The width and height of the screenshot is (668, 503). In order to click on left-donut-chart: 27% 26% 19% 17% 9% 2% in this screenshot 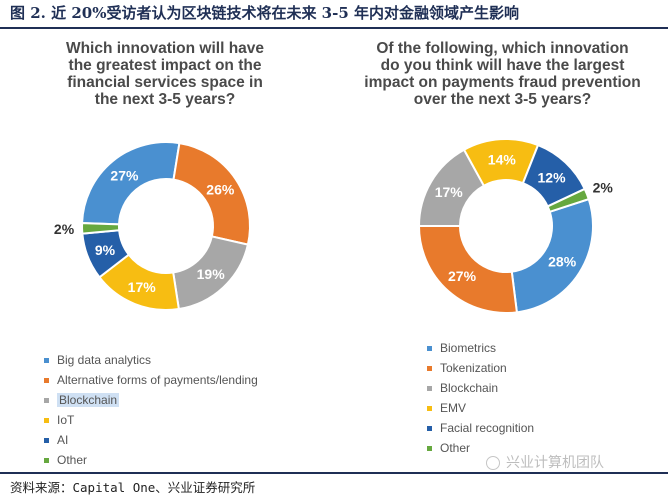, I will do `click(152, 226)`.